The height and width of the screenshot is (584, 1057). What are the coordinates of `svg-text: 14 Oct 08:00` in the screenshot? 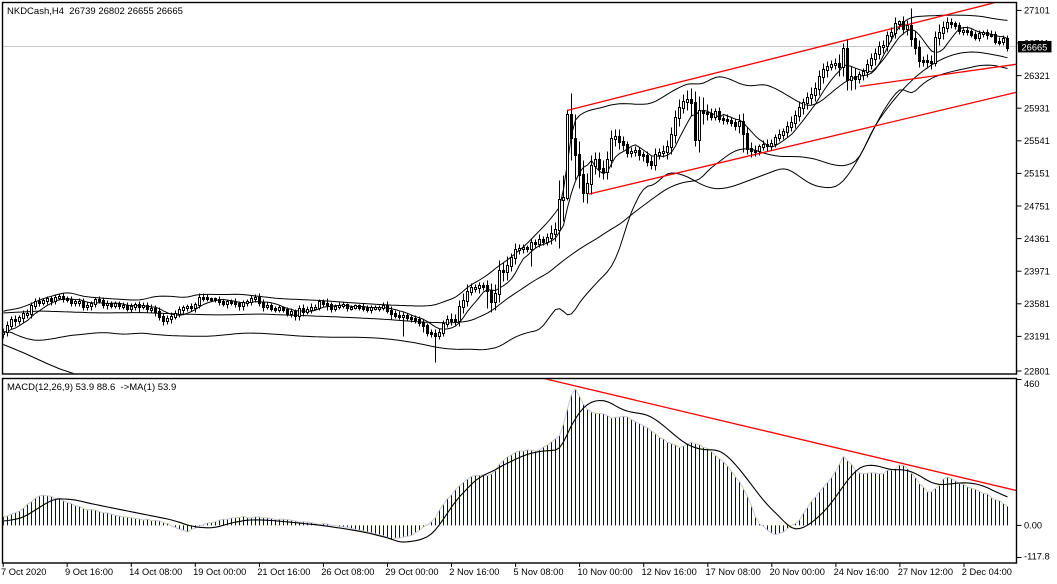 It's located at (155, 572).